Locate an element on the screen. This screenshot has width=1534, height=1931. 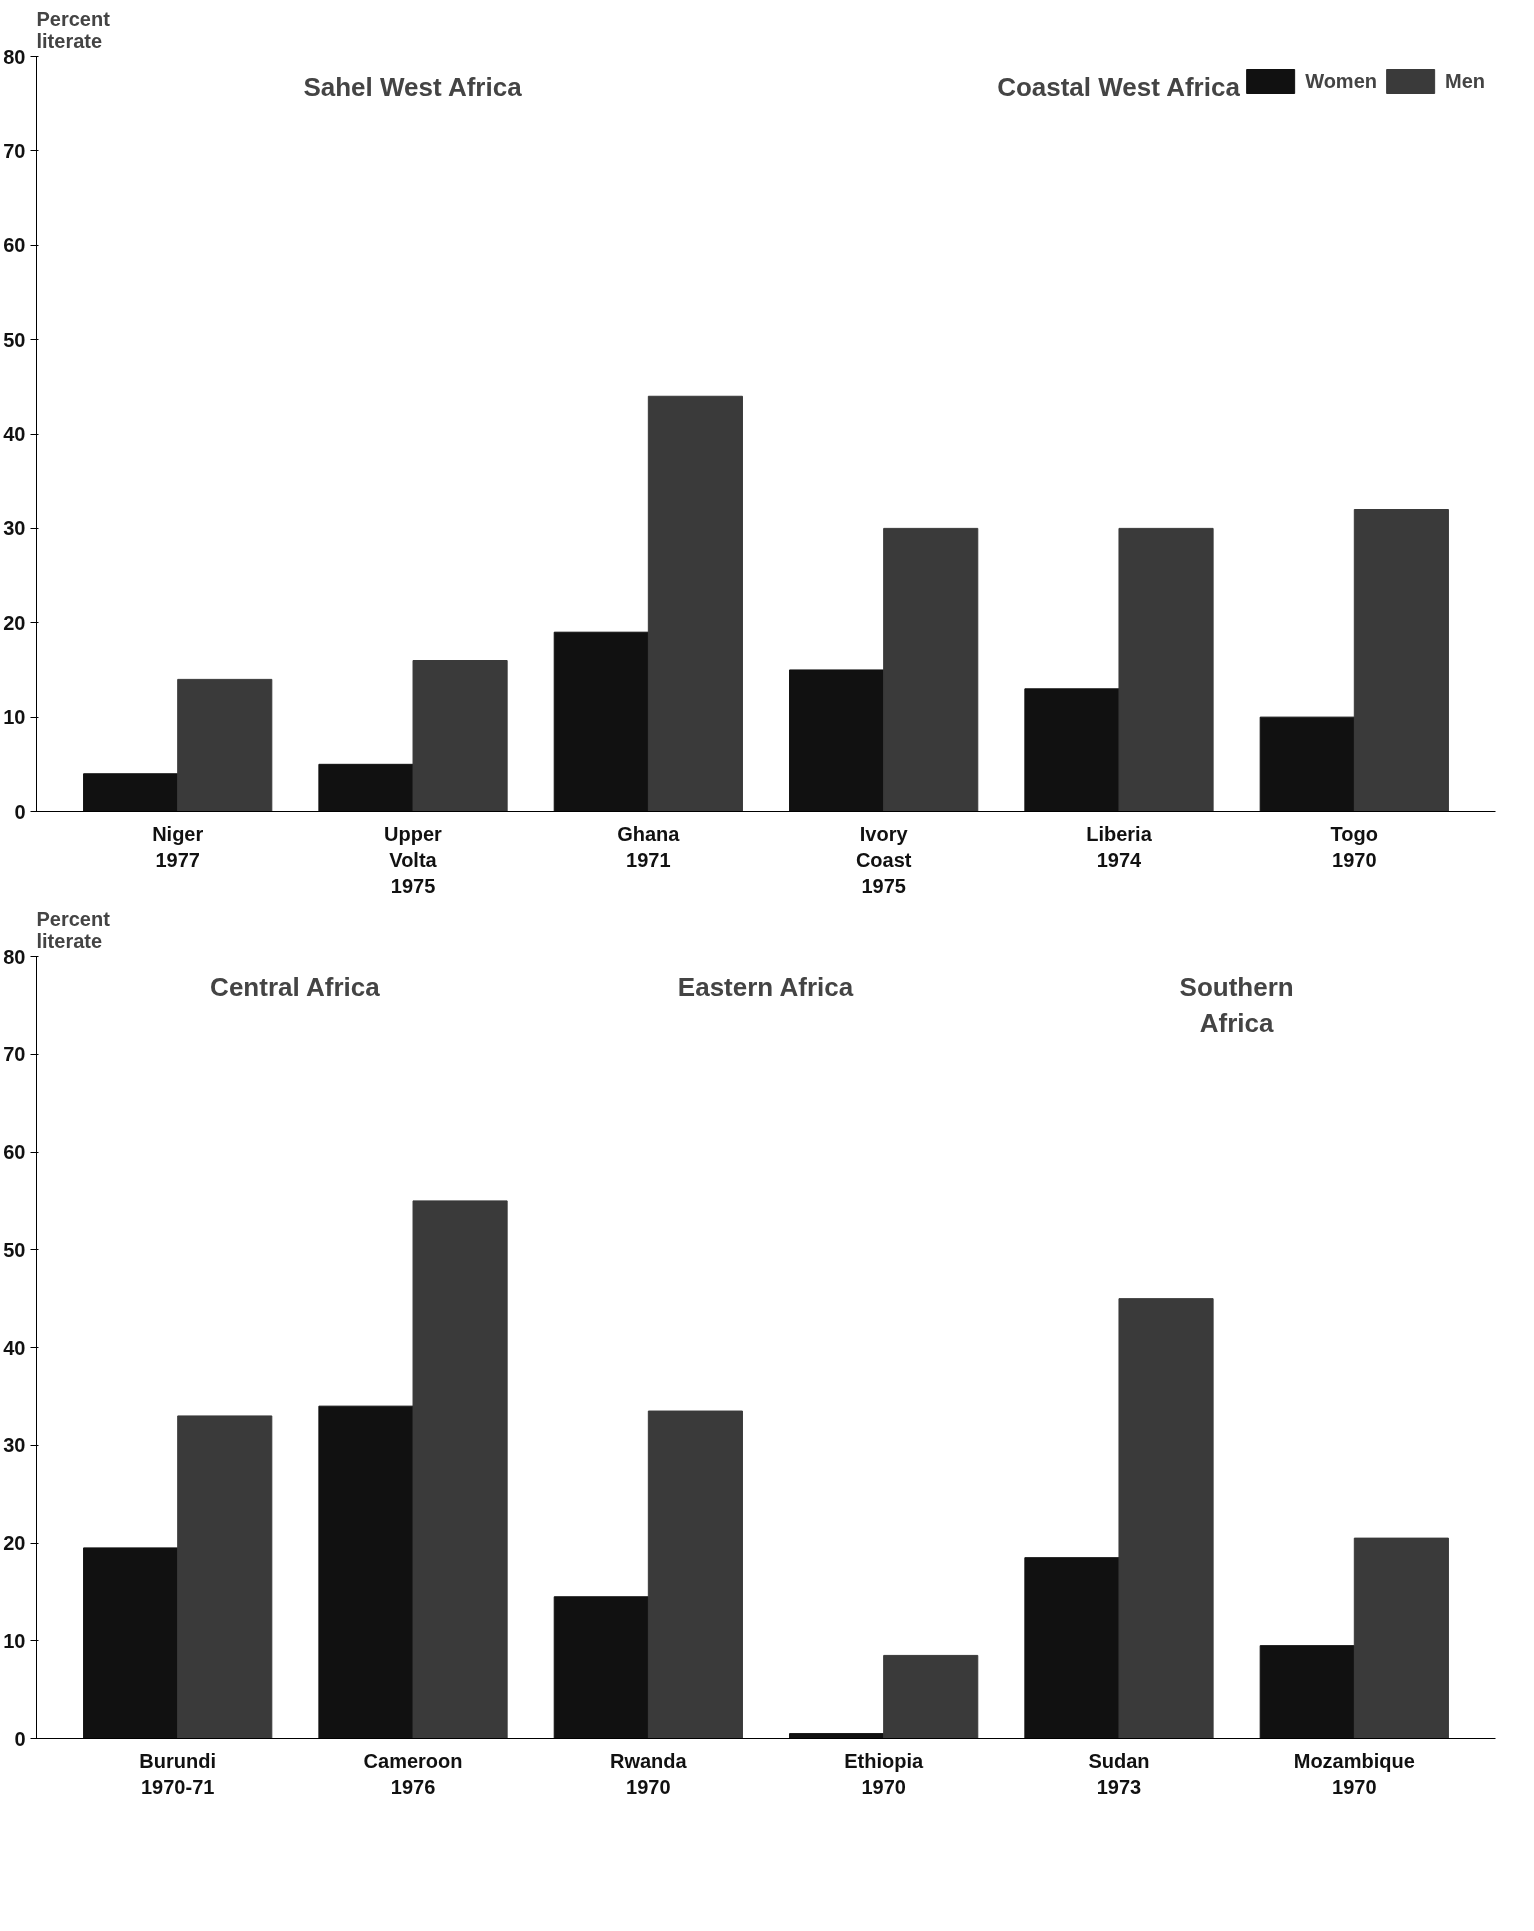
x-tick-label: Ethiopia 1970 is located at coordinates (884, 1773).